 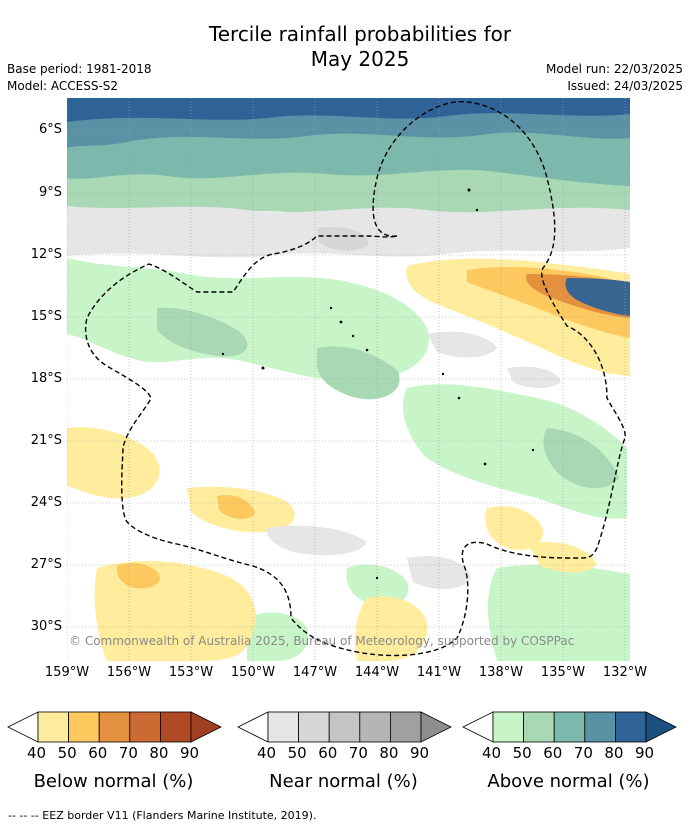 I want to click on lon-label-135w: 135°W, so click(x=563, y=672).